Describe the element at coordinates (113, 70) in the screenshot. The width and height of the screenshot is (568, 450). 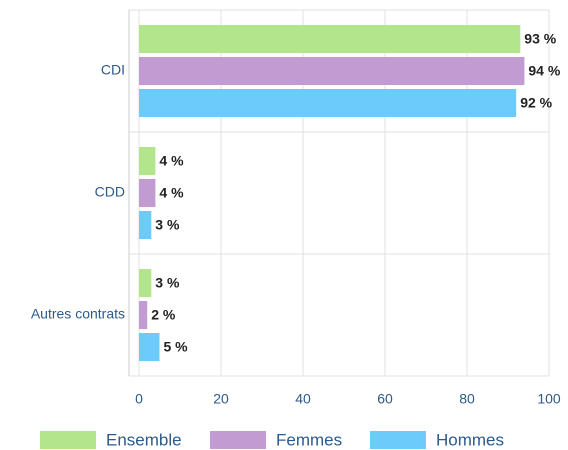
I see `y-tick-label: CDI` at that location.